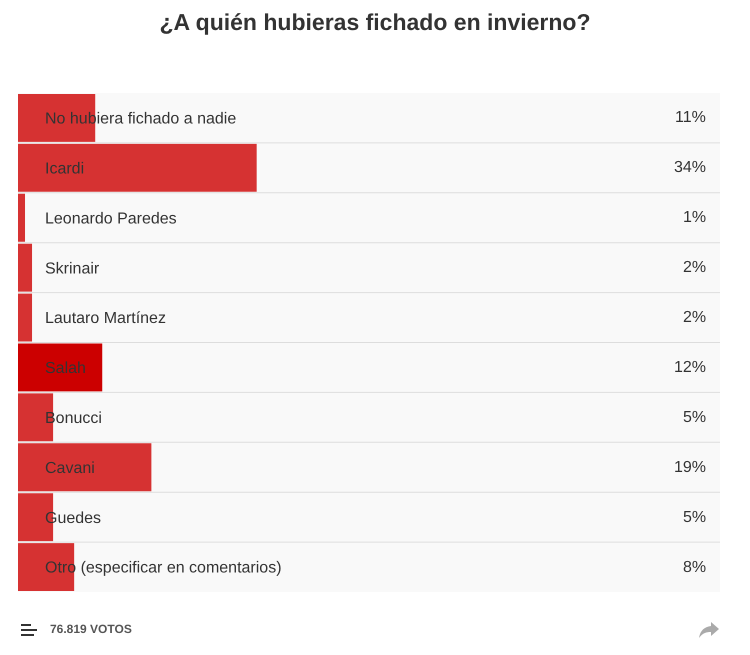 The width and height of the screenshot is (750, 655). Describe the element at coordinates (64, 169) in the screenshot. I see `y-tick-label: Icardi` at that location.